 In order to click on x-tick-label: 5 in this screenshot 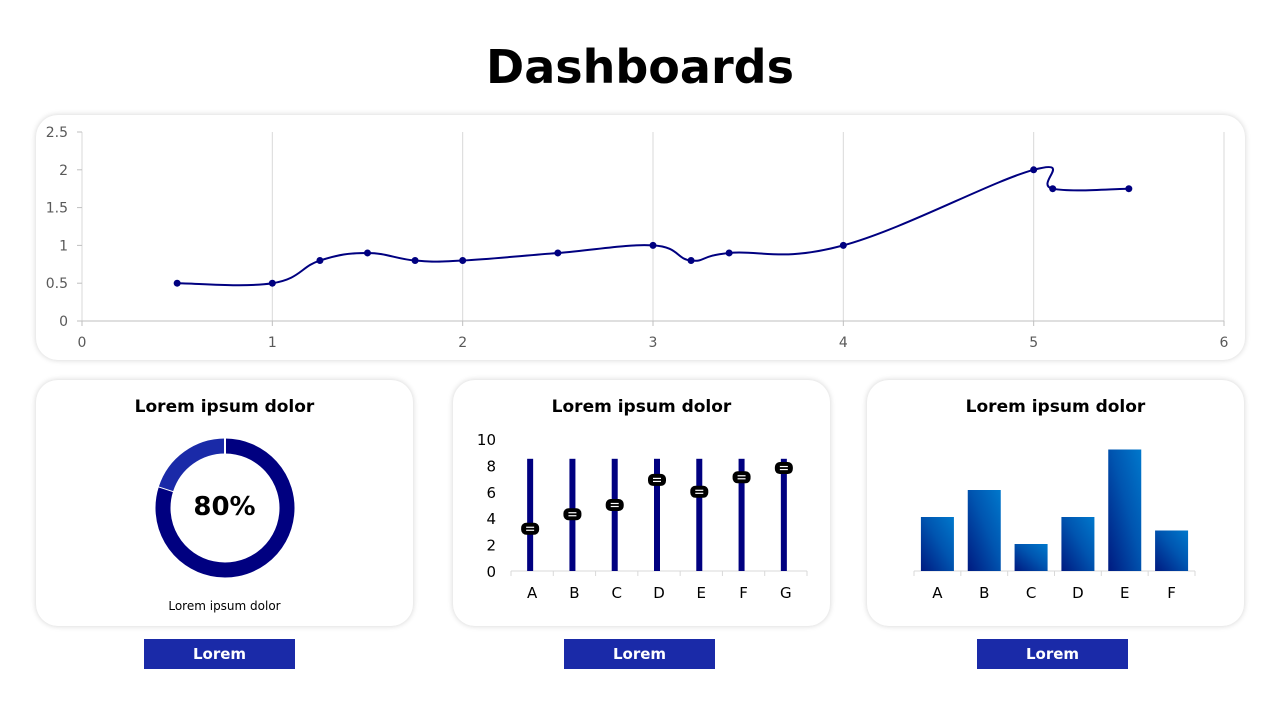, I will do `click(1033, 343)`.